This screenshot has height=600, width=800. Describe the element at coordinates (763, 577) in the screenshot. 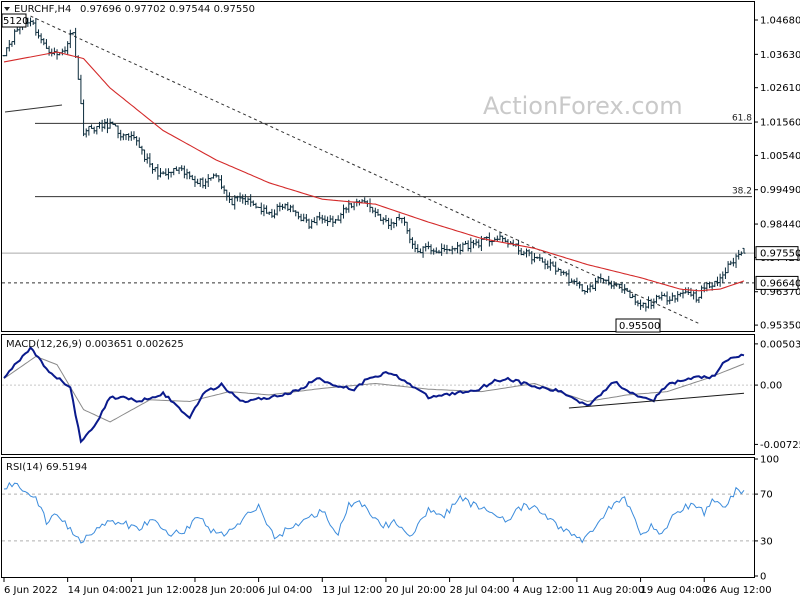

I see `rsi-tick-label: 0` at that location.